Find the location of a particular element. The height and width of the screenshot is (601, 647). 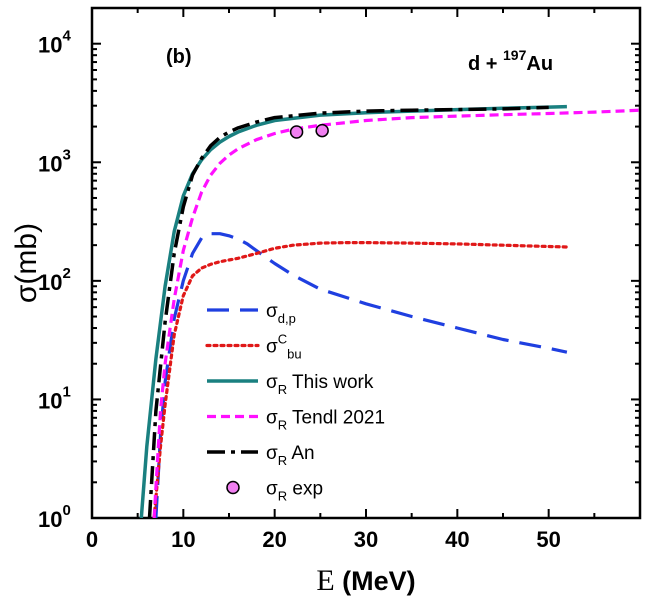

legend-label: σR This work is located at coordinates (320, 384).